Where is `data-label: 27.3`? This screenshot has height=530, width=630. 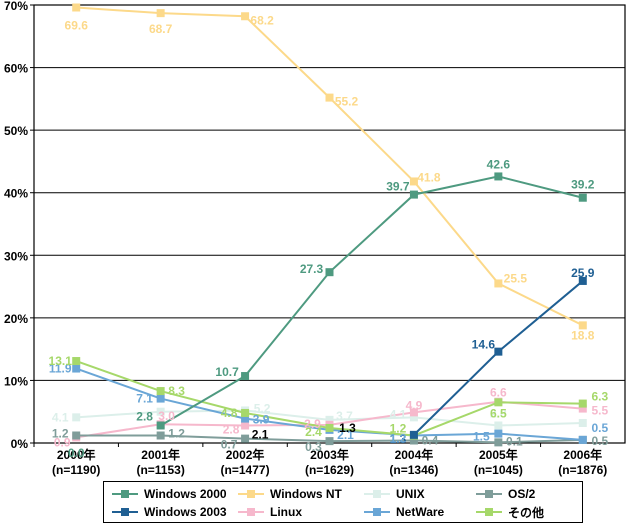 data-label: 27.3 is located at coordinates (312, 269).